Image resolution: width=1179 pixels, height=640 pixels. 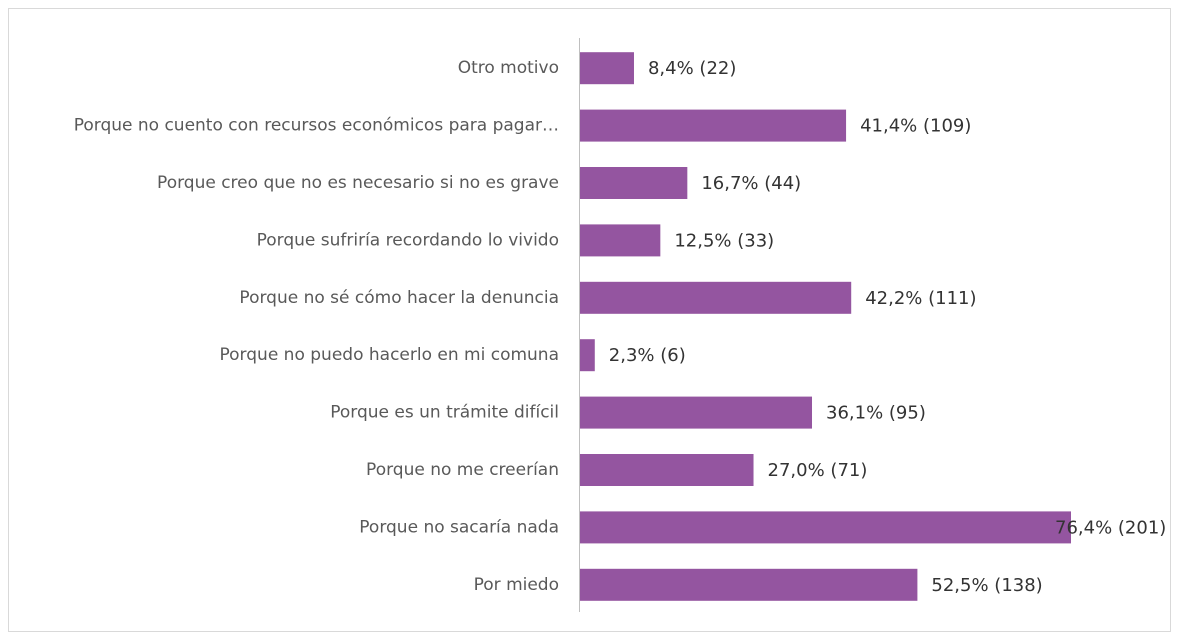 What do you see at coordinates (818, 470) in the screenshot?
I see `value-label: 27,0% (71)` at bounding box center [818, 470].